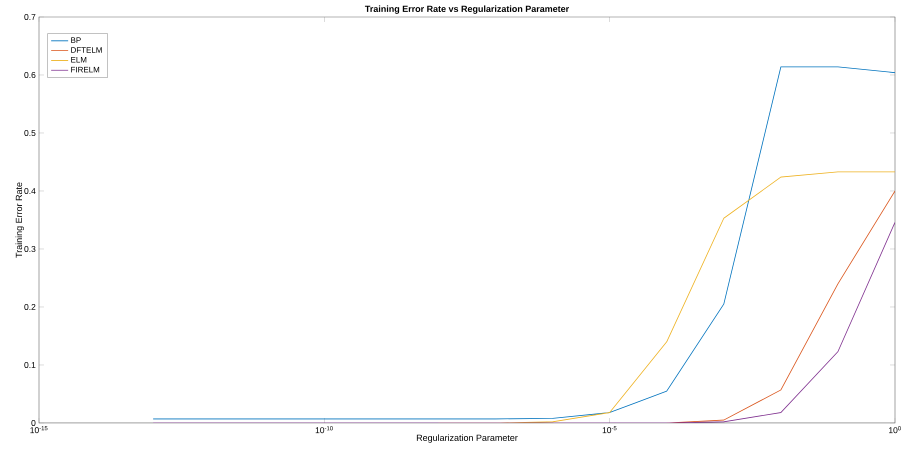  Describe the element at coordinates (30, 75) in the screenshot. I see `y-tick-label: 0.6` at that location.